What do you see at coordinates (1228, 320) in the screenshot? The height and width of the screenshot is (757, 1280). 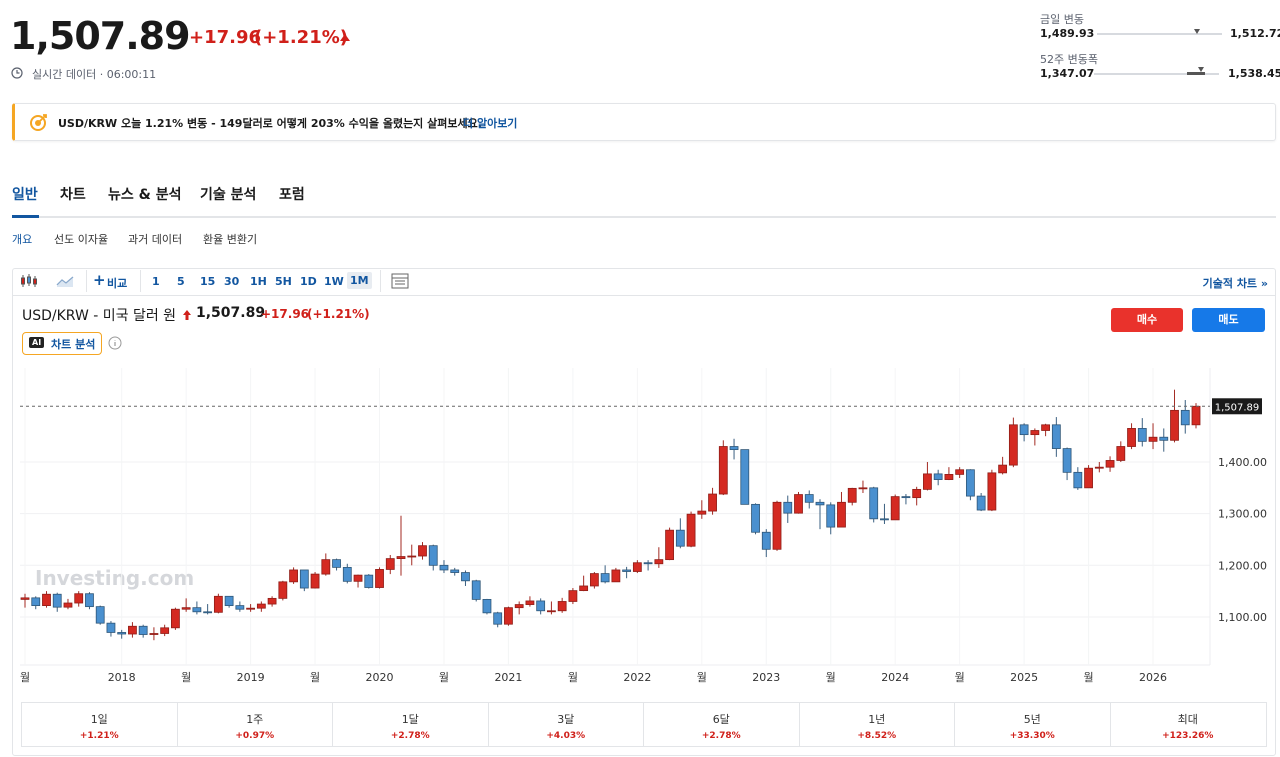 I see `sell-button: 매도` at bounding box center [1228, 320].